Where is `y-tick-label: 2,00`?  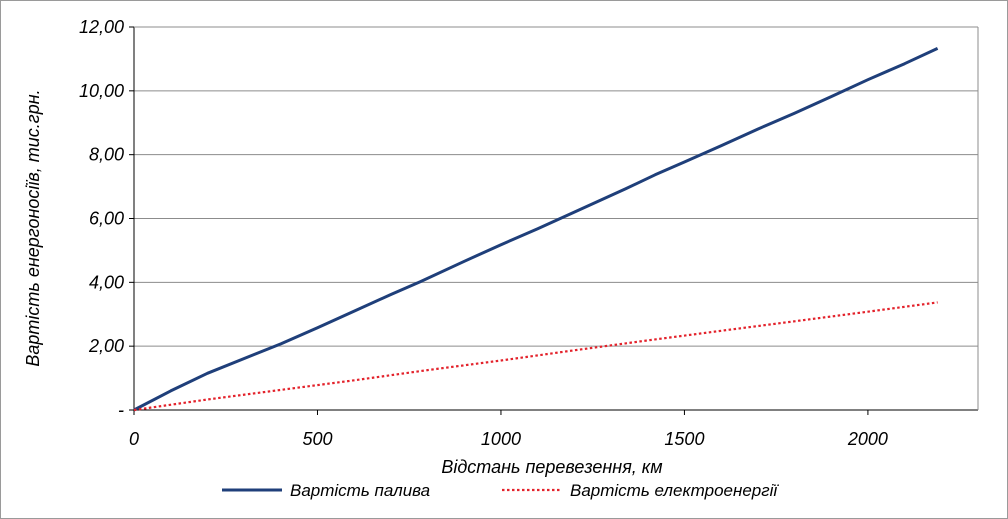
y-tick-label: 2,00 is located at coordinates (106, 346).